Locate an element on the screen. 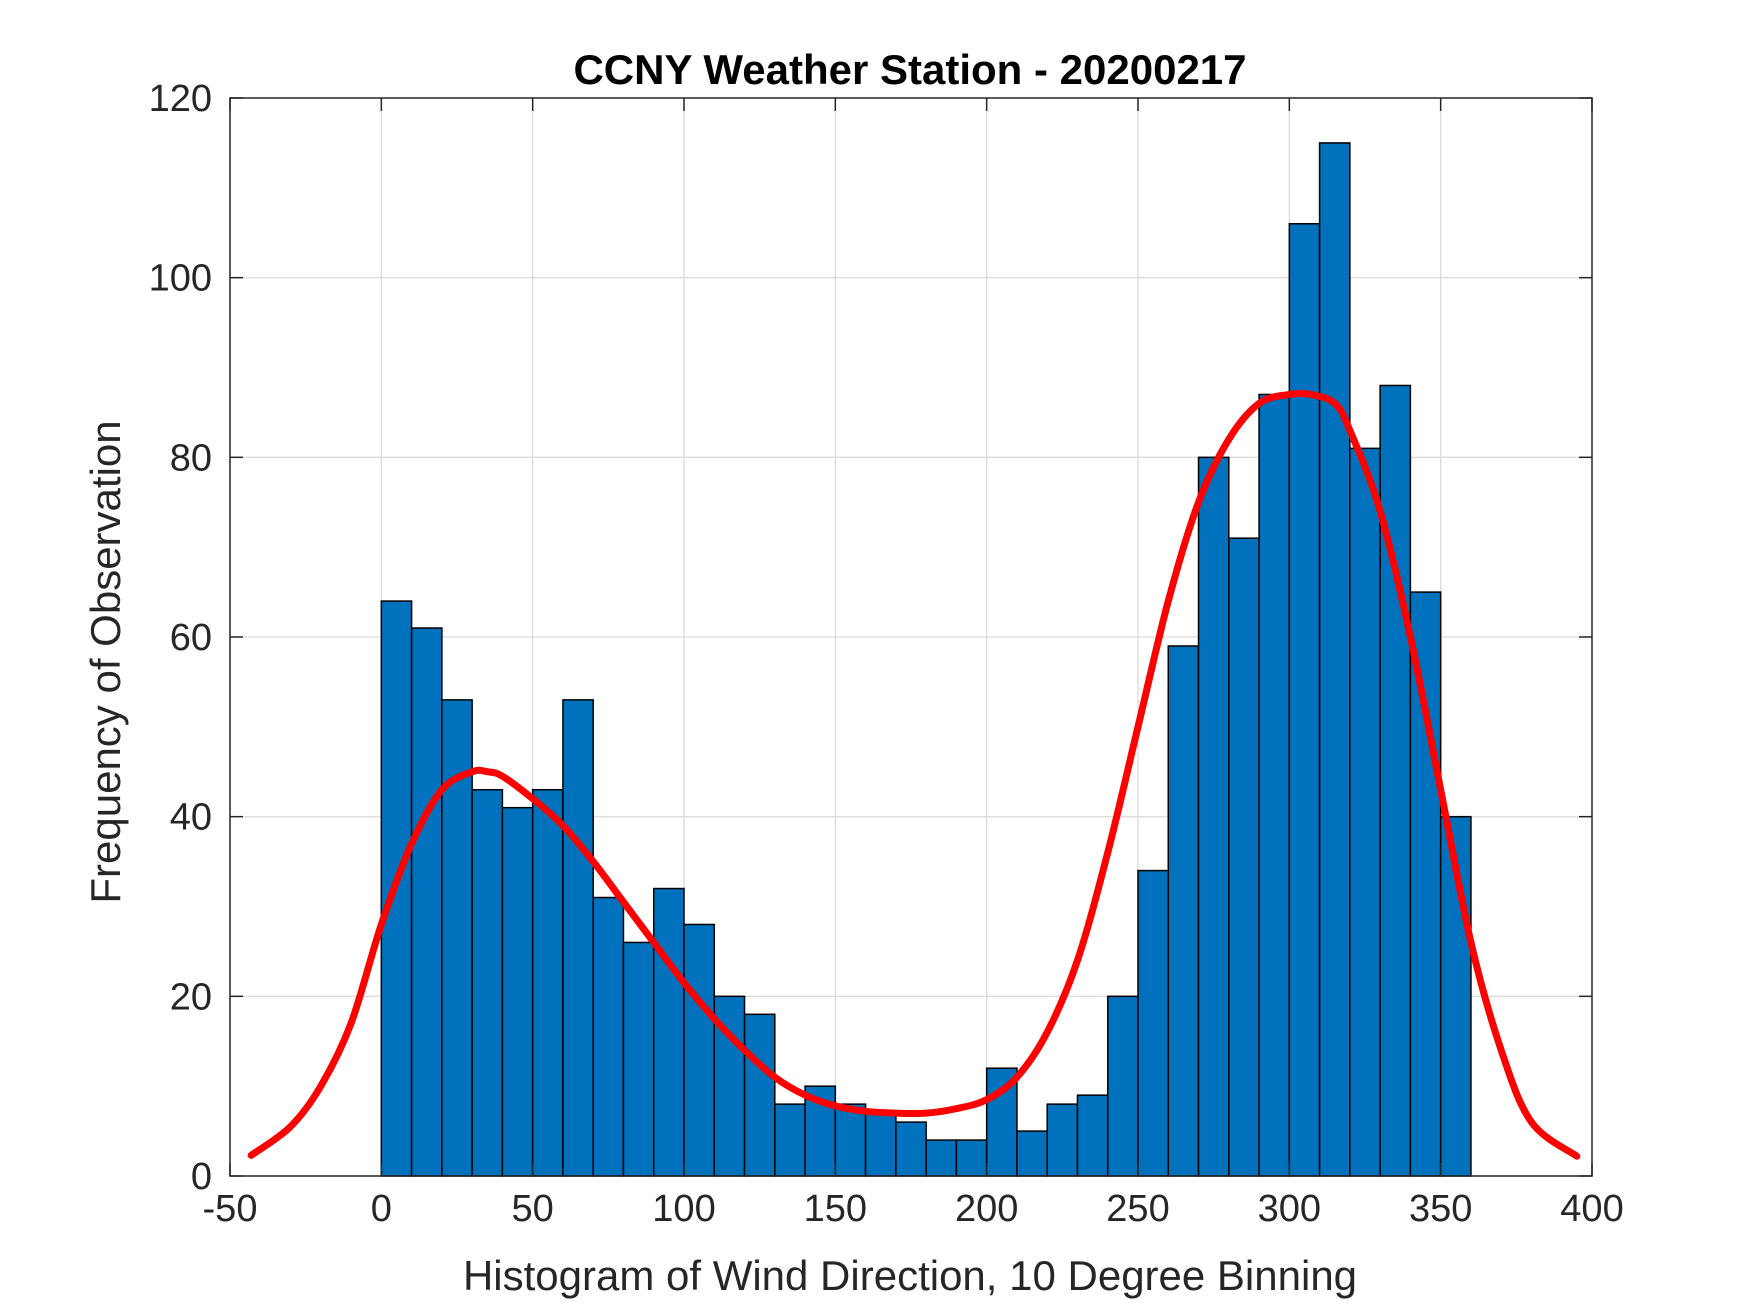 This screenshot has width=1750, height=1313. x-tick-label: 200 is located at coordinates (986, 1209).